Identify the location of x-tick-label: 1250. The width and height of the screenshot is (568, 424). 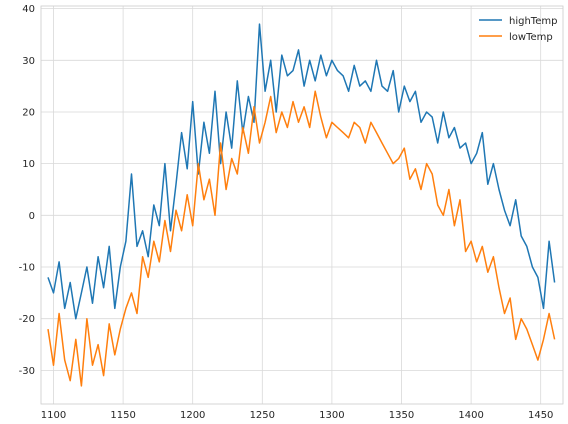
(262, 415).